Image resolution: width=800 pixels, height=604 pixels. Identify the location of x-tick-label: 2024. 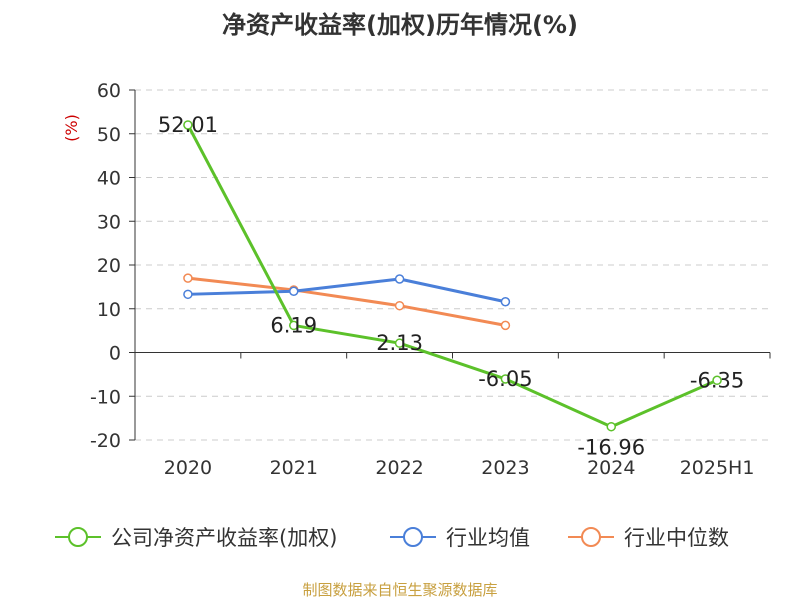
(611, 468).